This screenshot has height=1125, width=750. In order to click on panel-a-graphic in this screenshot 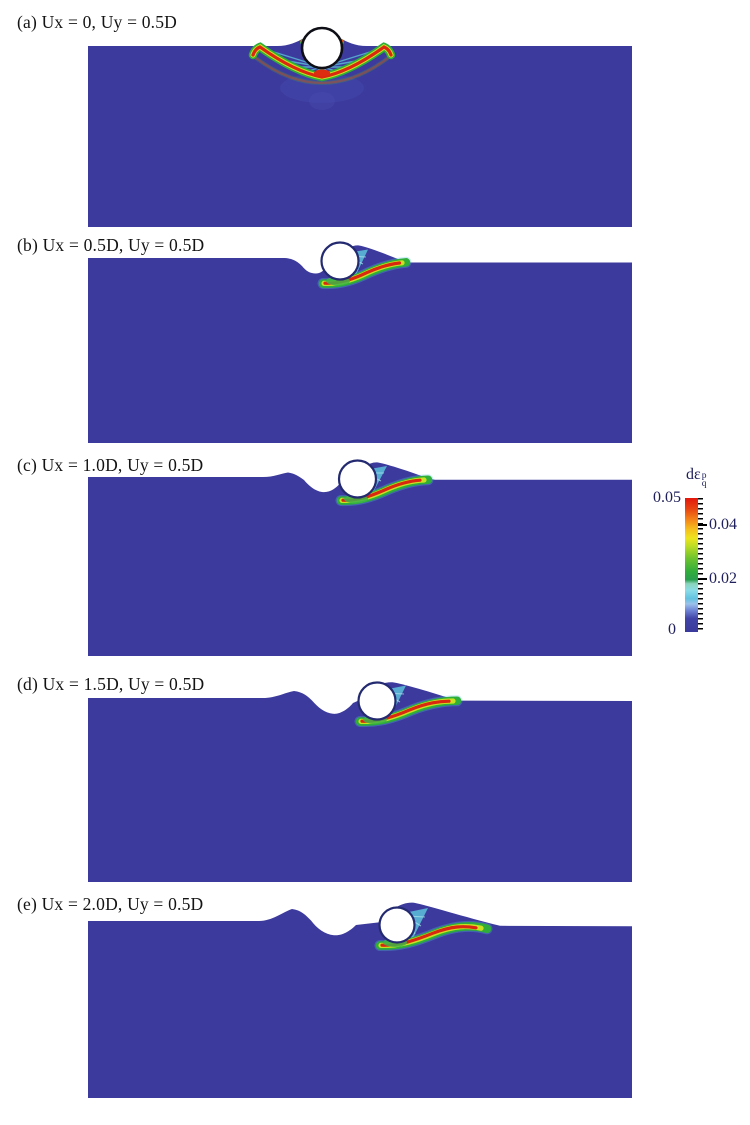, I will do `click(360, 126)`.